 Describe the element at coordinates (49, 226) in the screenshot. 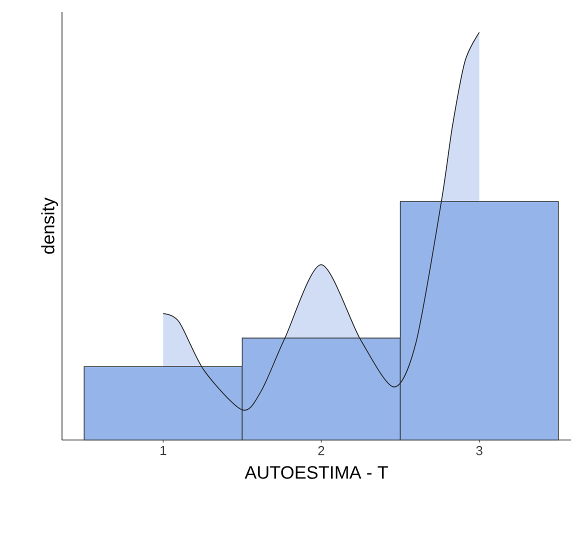

I see `y-axis-title: density` at that location.